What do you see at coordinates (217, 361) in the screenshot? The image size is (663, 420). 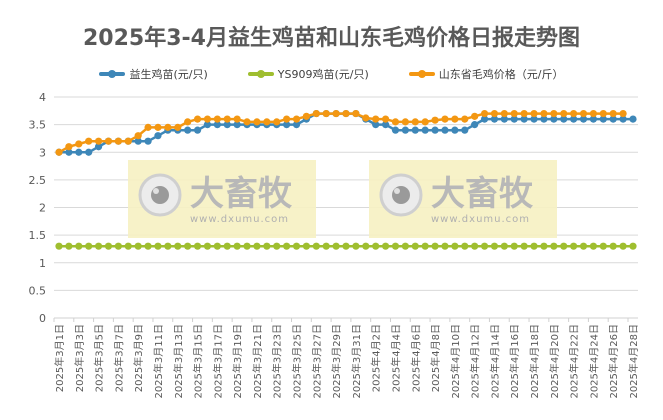 I see `x-tick-label: 2025年3月17日` at bounding box center [217, 361].